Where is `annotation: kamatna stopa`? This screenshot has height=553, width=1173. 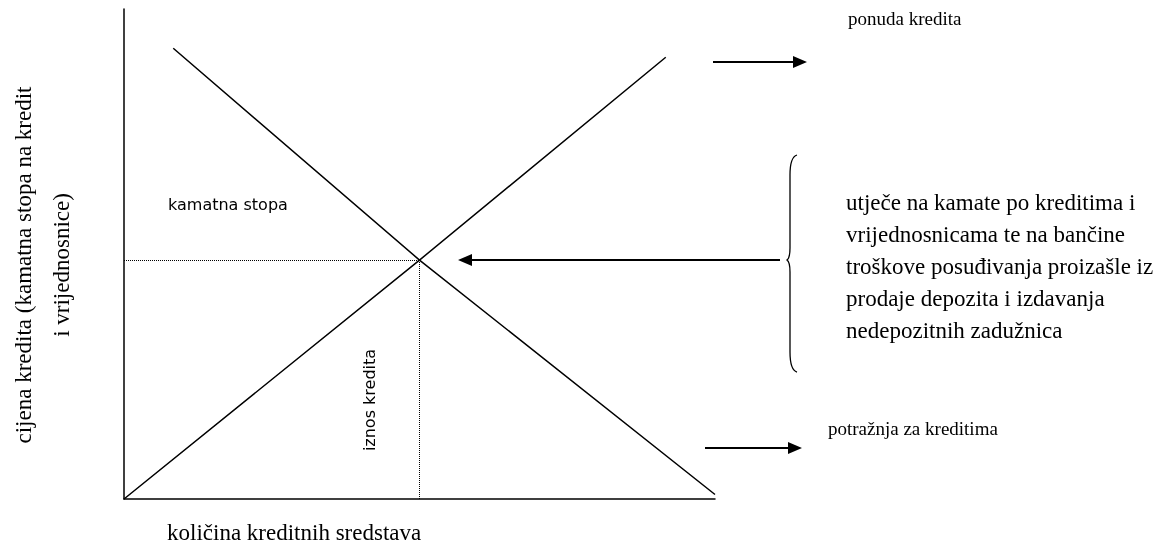
annotation: kamatna stopa is located at coordinates (228, 204).